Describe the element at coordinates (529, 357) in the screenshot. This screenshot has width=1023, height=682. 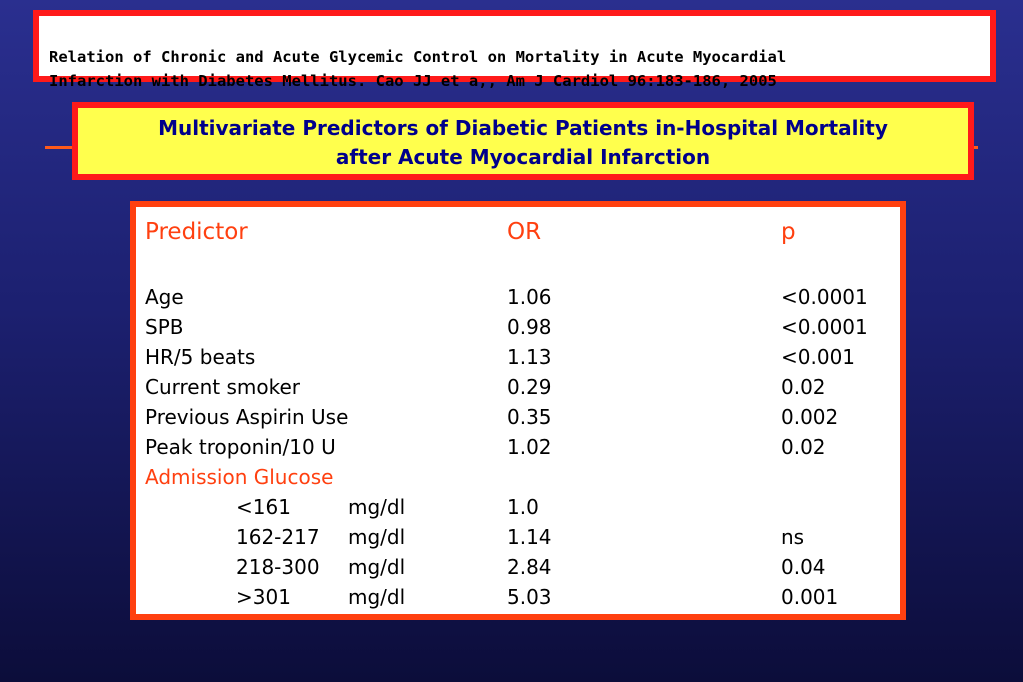
I see `or-cell: 1.13` at that location.